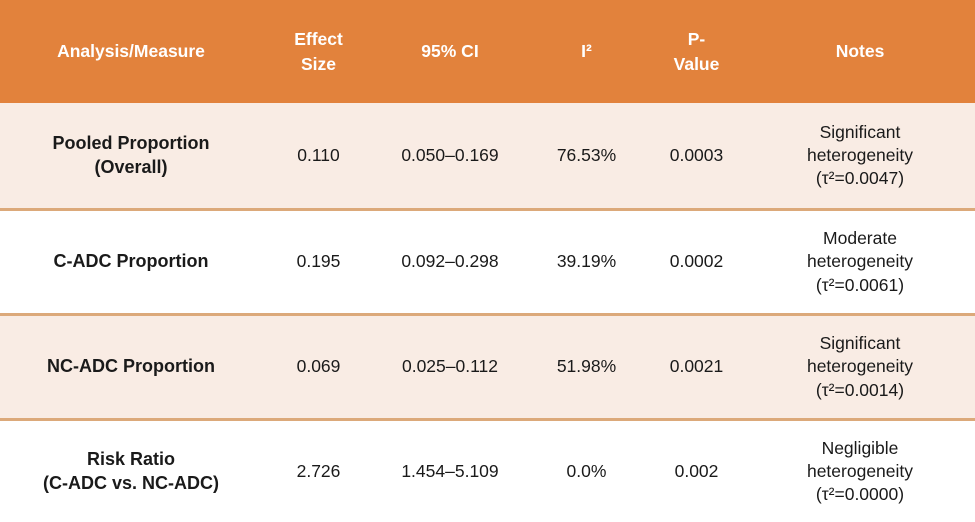 This screenshot has height=522, width=975. I want to click on cell-notes: Significant heterogeneity (τ²=0.0014), so click(860, 366).